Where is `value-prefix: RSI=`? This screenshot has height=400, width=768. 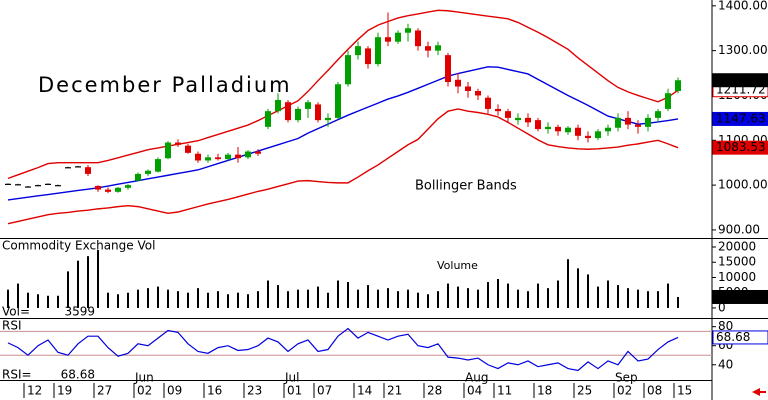 value-prefix: RSI= is located at coordinates (17, 375).